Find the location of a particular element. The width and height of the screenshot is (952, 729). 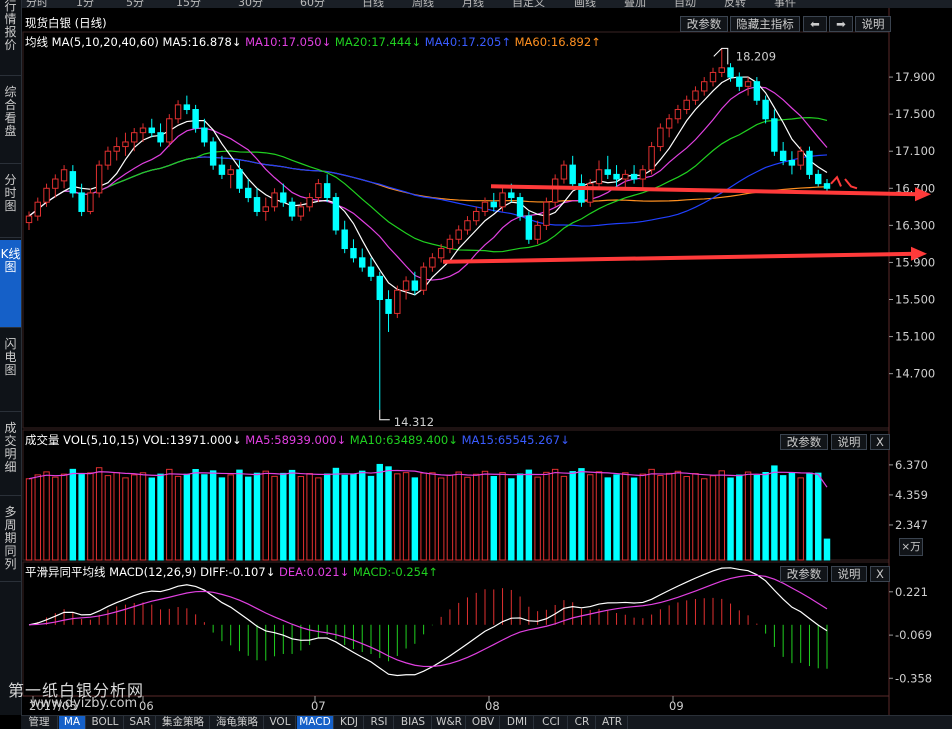

period-tab: 30分 is located at coordinates (250, 4).